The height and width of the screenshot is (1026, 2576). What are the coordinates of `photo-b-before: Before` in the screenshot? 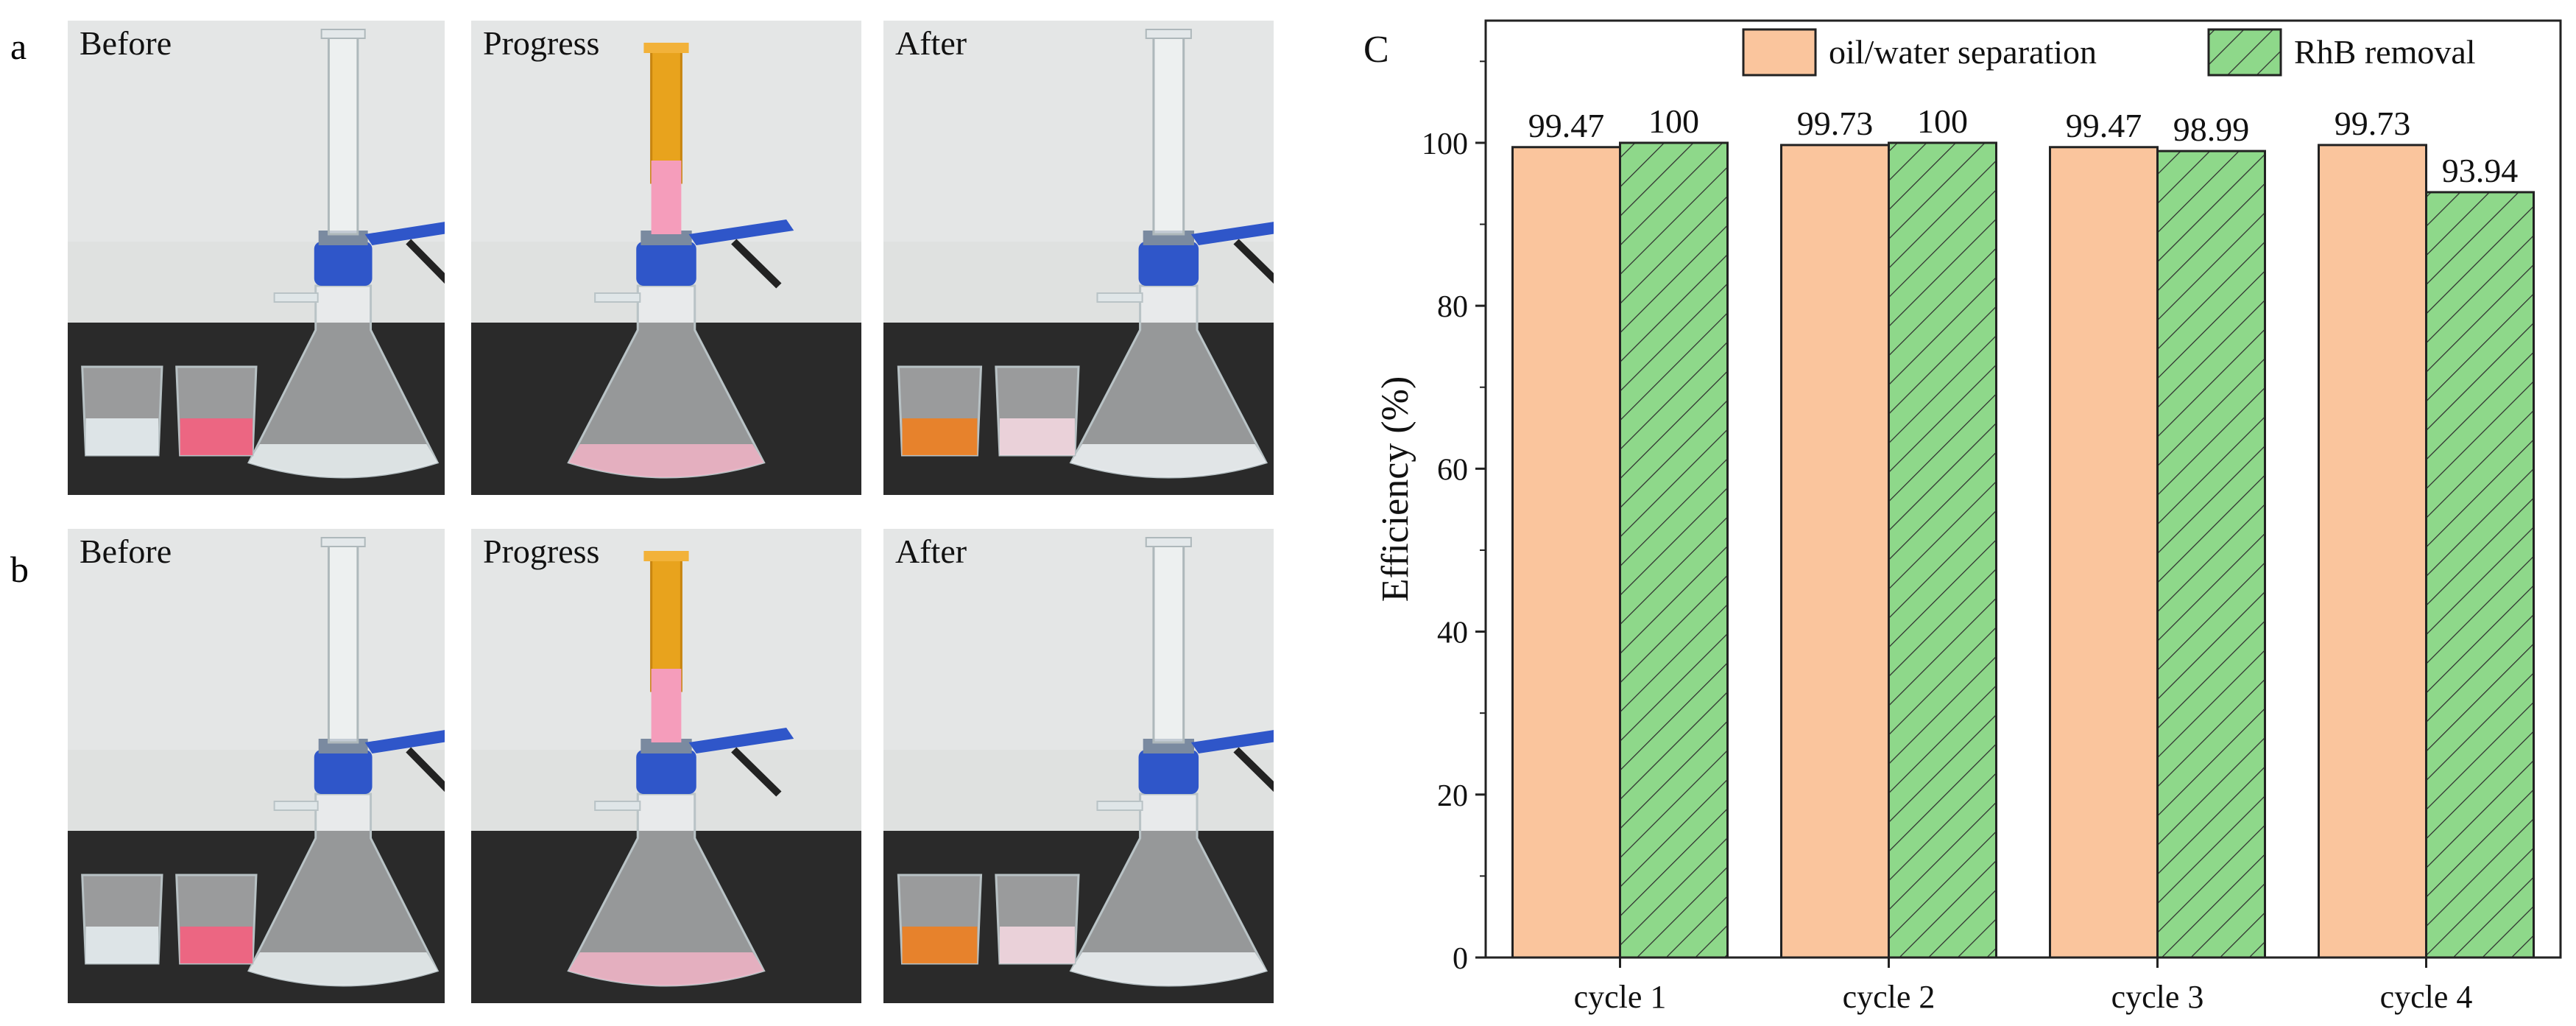 It's located at (256, 766).